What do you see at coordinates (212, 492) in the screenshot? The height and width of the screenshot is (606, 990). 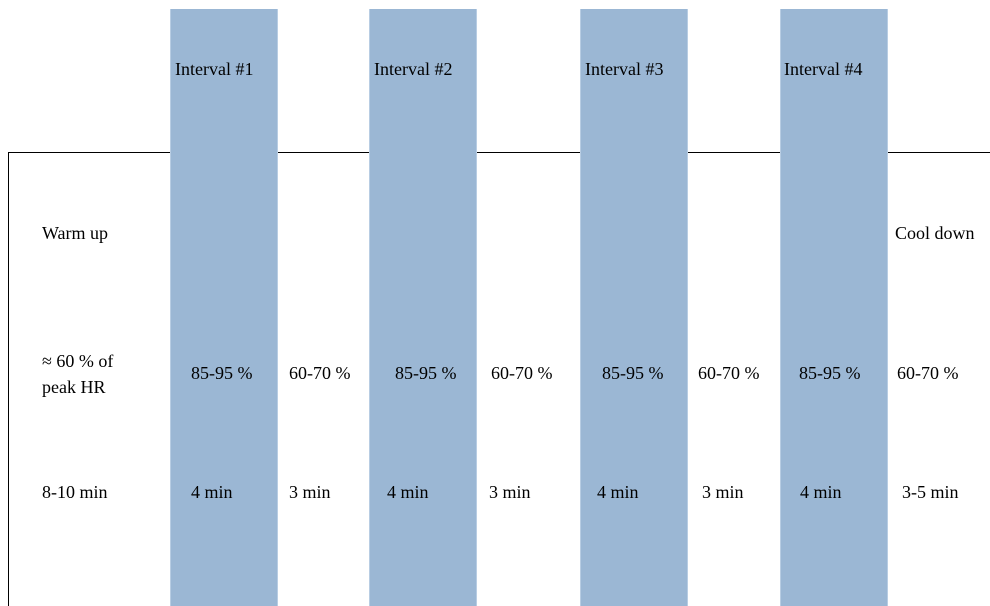 I see `interval-duration-1: 4 min` at bounding box center [212, 492].